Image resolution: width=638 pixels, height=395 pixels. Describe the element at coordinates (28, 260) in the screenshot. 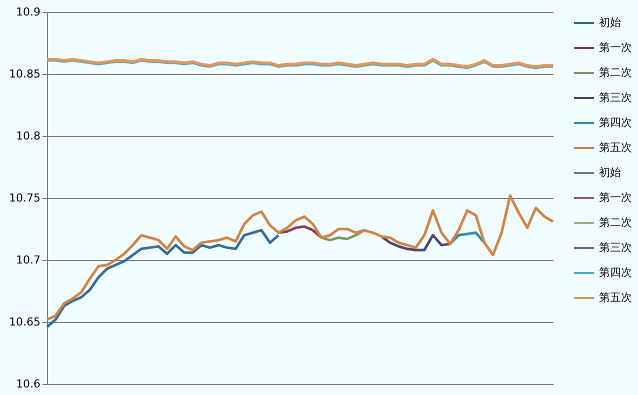

I see `y-tick-label: 10.7` at that location.